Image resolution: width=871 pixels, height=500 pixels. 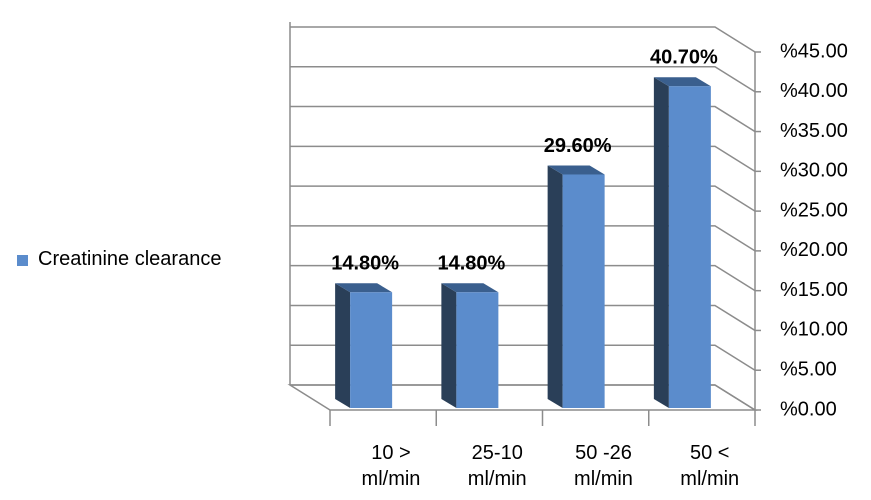 What do you see at coordinates (684, 57) in the screenshot?
I see `data-label: 40.70%` at bounding box center [684, 57].